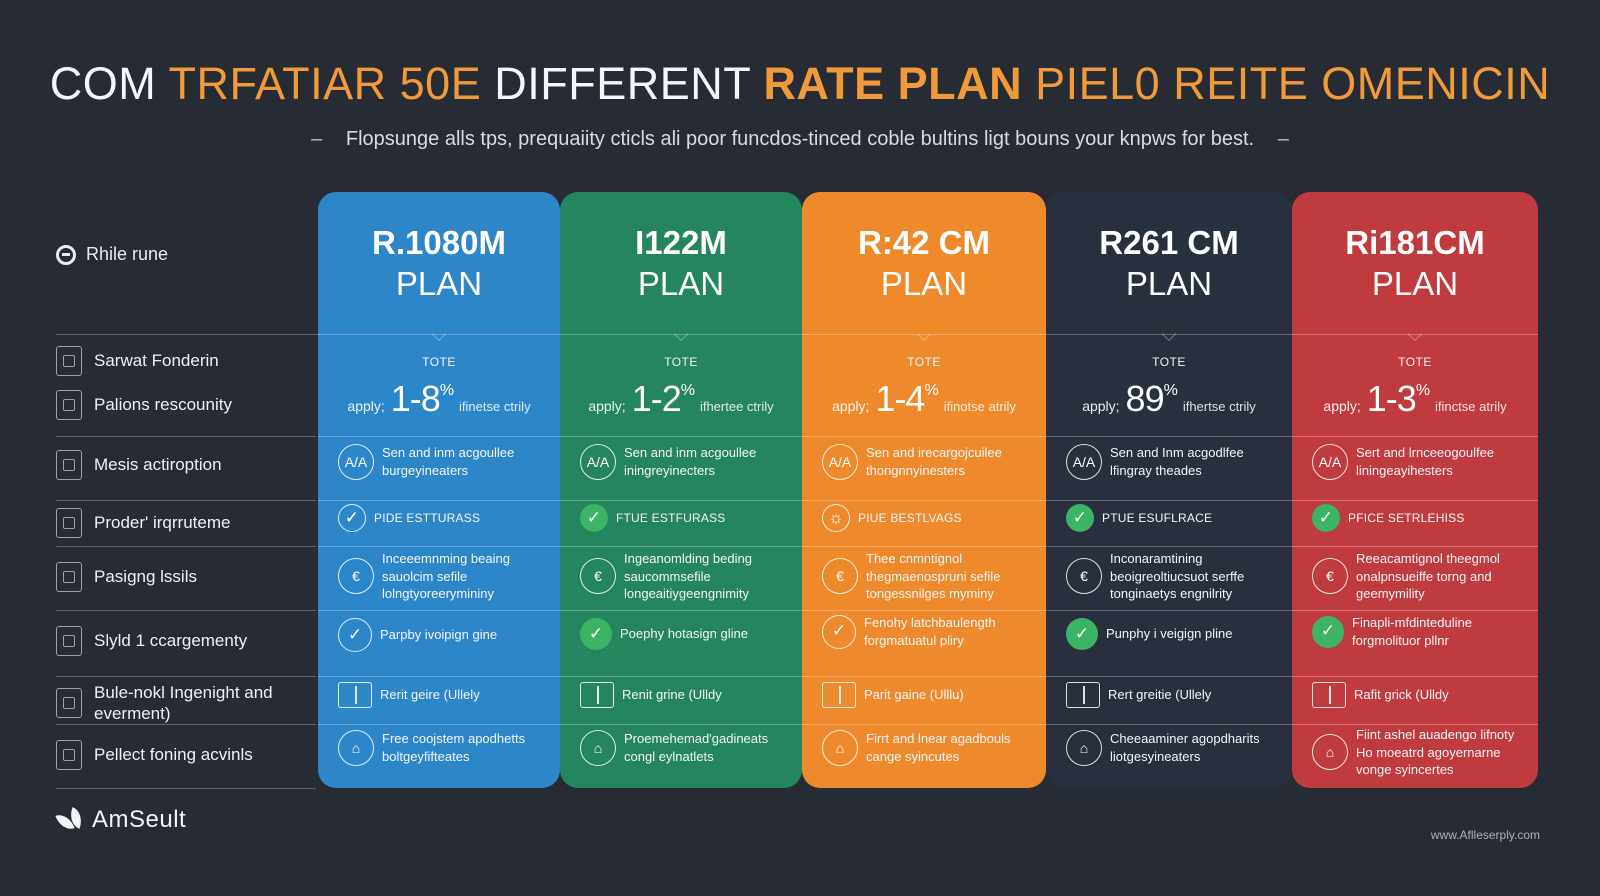 This screenshot has width=1600, height=896. Describe the element at coordinates (622, 83) in the screenshot. I see `title-part-3: DIFFERENT` at that location.